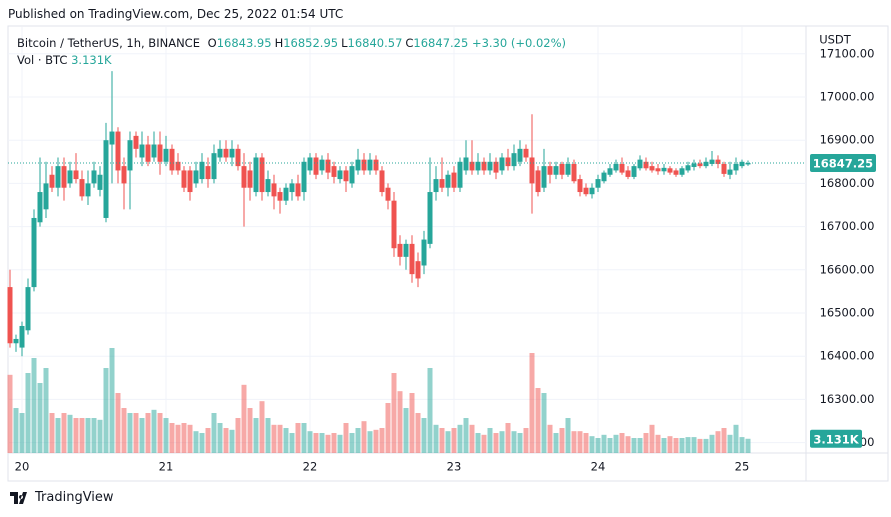  I want to click on footer: TradingView, so click(62, 497).